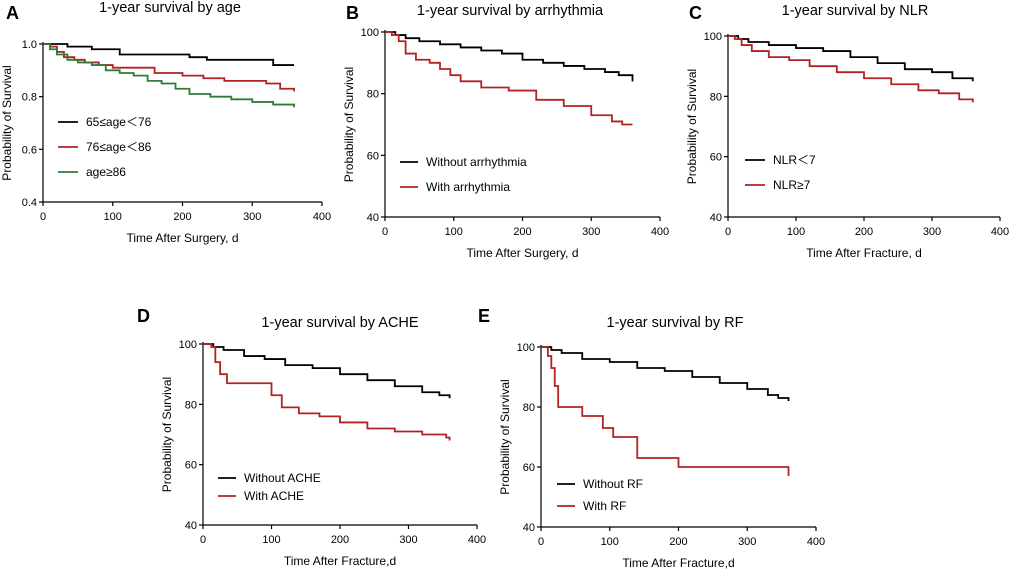  What do you see at coordinates (143, 316) in the screenshot?
I see `panel-letter-d: D` at bounding box center [143, 316].